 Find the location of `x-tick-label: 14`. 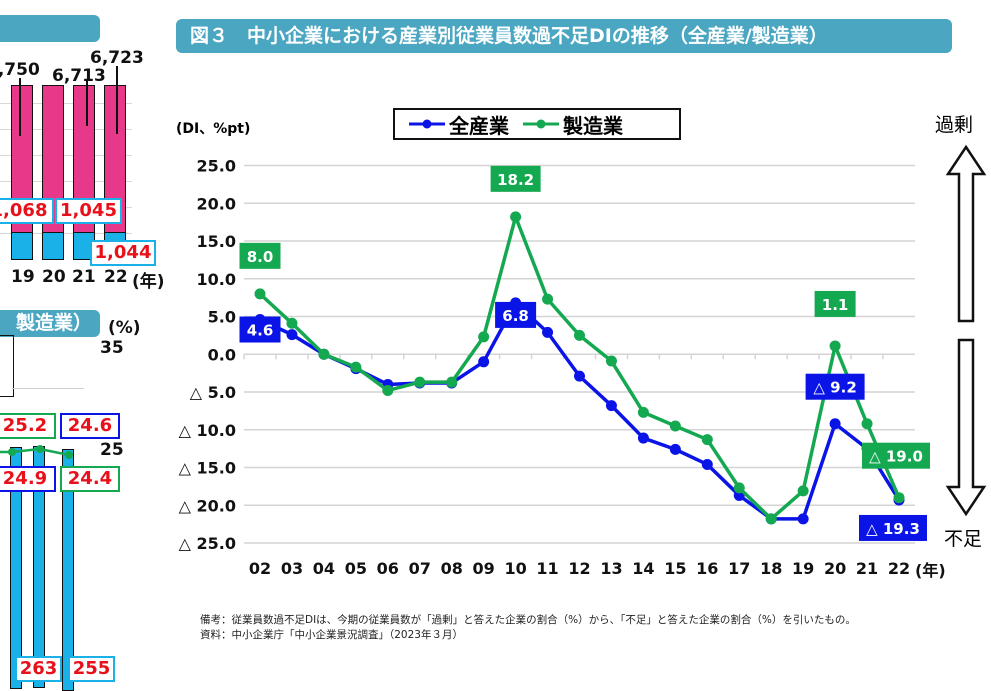

x-tick-label: 14 is located at coordinates (643, 568).